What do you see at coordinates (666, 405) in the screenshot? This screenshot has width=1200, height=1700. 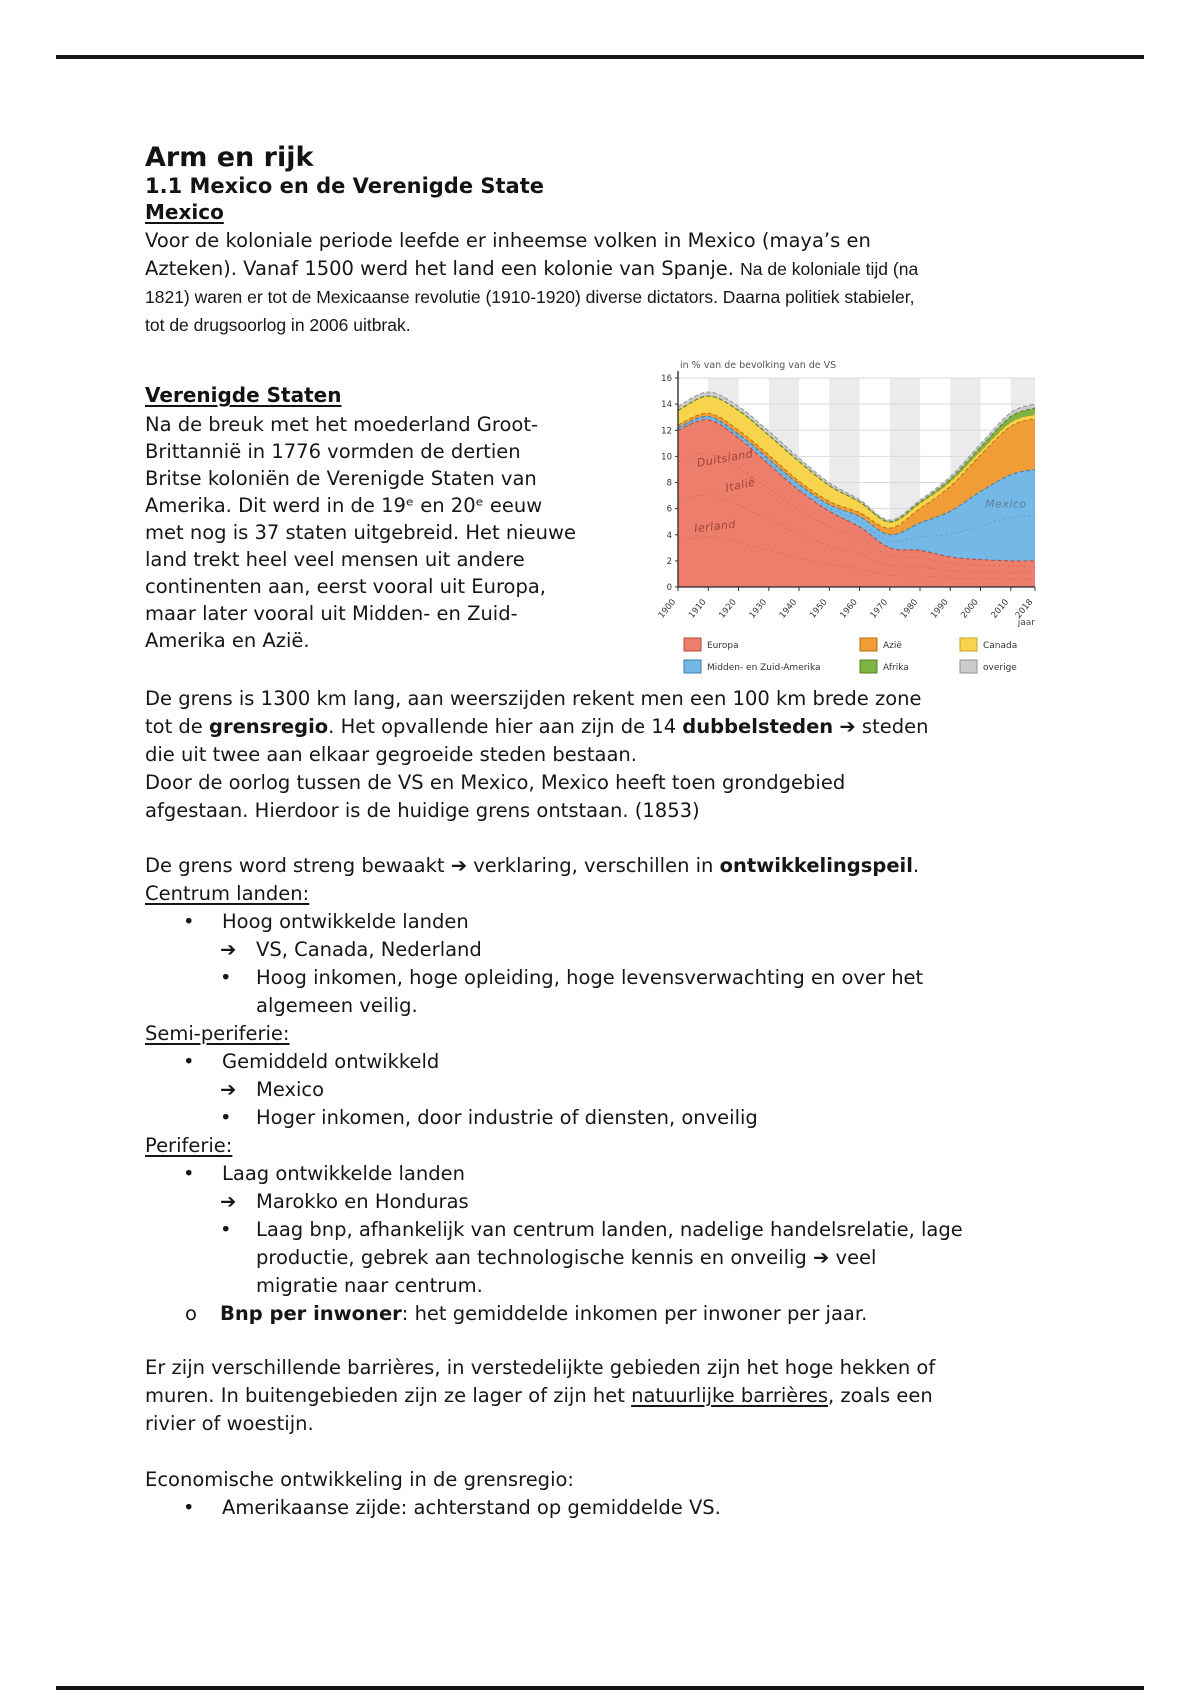 I see `y-tick-label: 14` at bounding box center [666, 405].